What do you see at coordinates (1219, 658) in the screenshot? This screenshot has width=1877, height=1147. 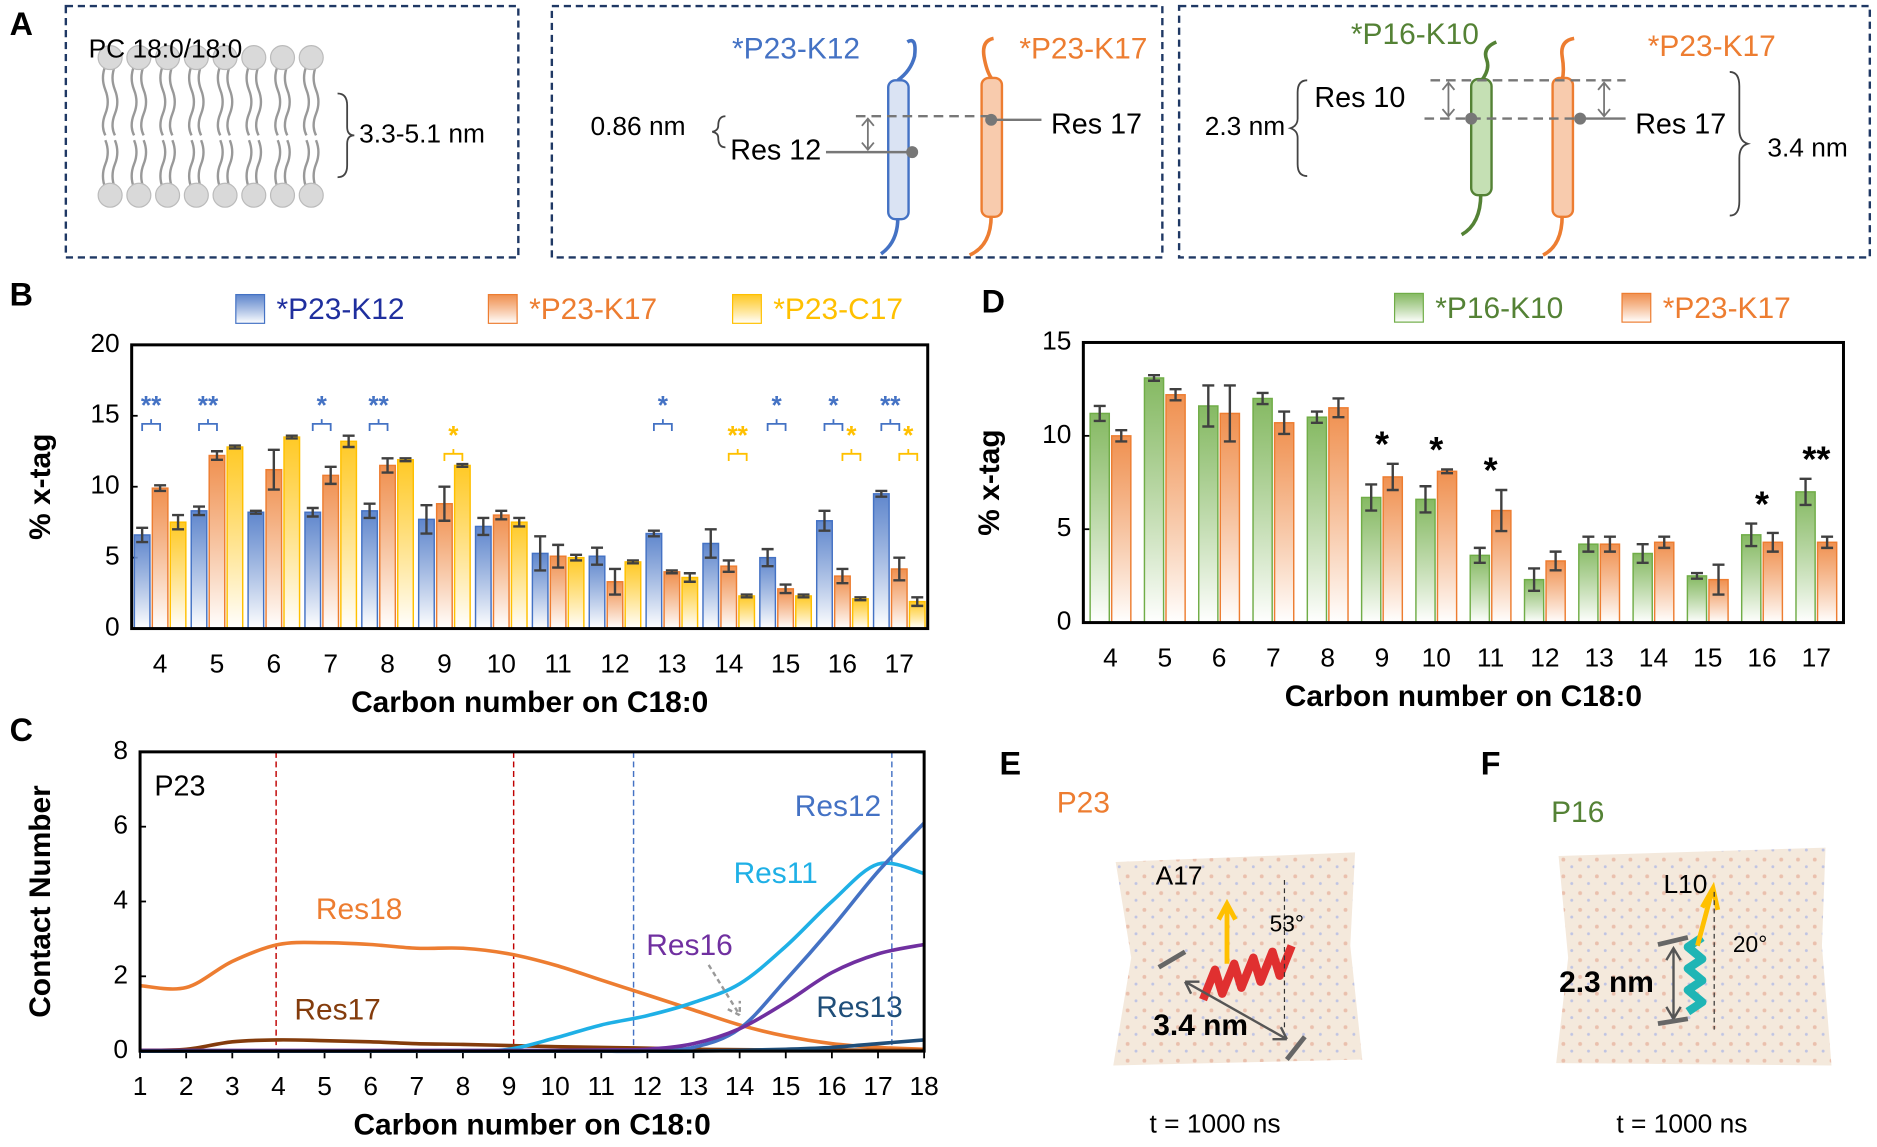 I see `x-tick-label: 6` at bounding box center [1219, 658].